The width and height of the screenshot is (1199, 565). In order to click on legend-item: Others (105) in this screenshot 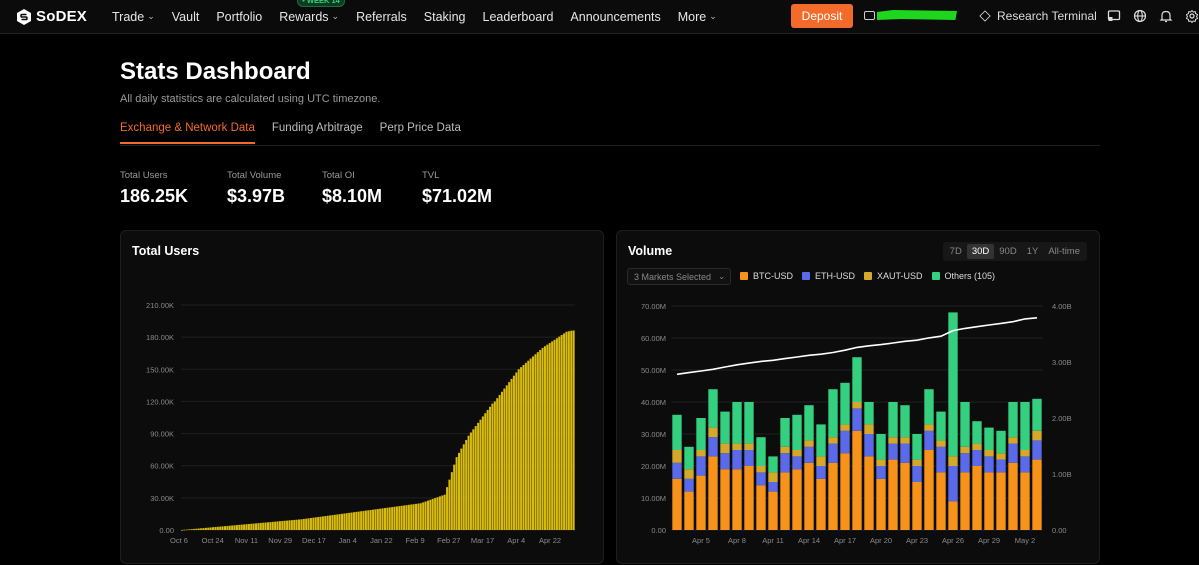, I will do `click(963, 276)`.